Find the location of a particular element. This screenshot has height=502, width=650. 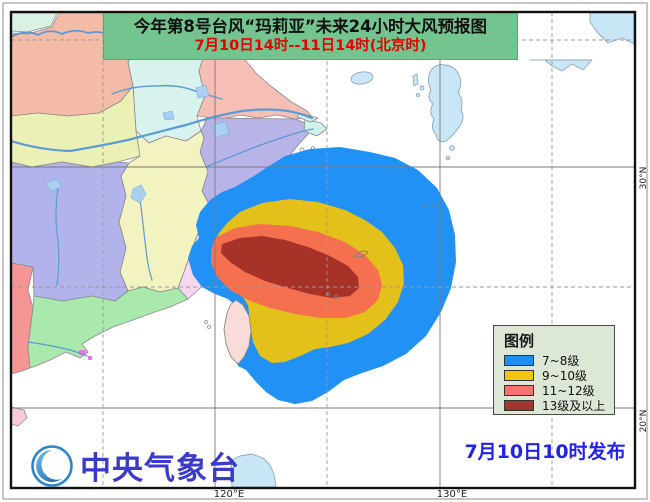

legend-row: 11~12级 is located at coordinates (559, 390).